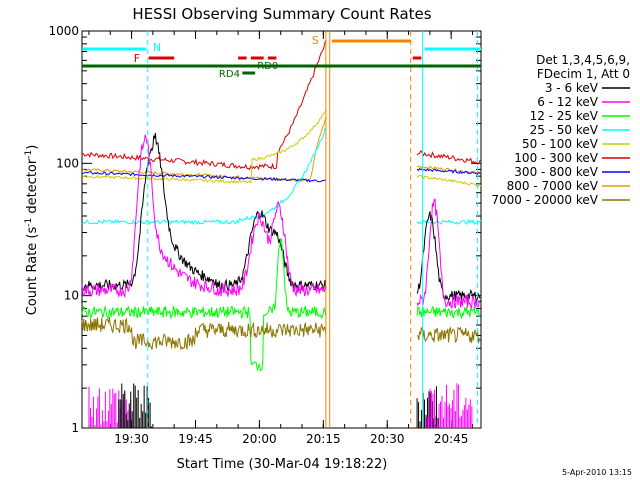 The height and width of the screenshot is (480, 640). Describe the element at coordinates (572, 88) in the screenshot. I see `legend-label: 3 - 6 keV` at that location.